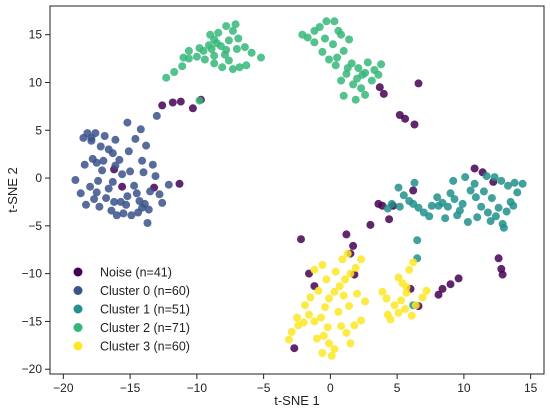  Describe the element at coordinates (145, 328) in the screenshot. I see `legend-label-3: Cluster 2 (n=71)` at that location.